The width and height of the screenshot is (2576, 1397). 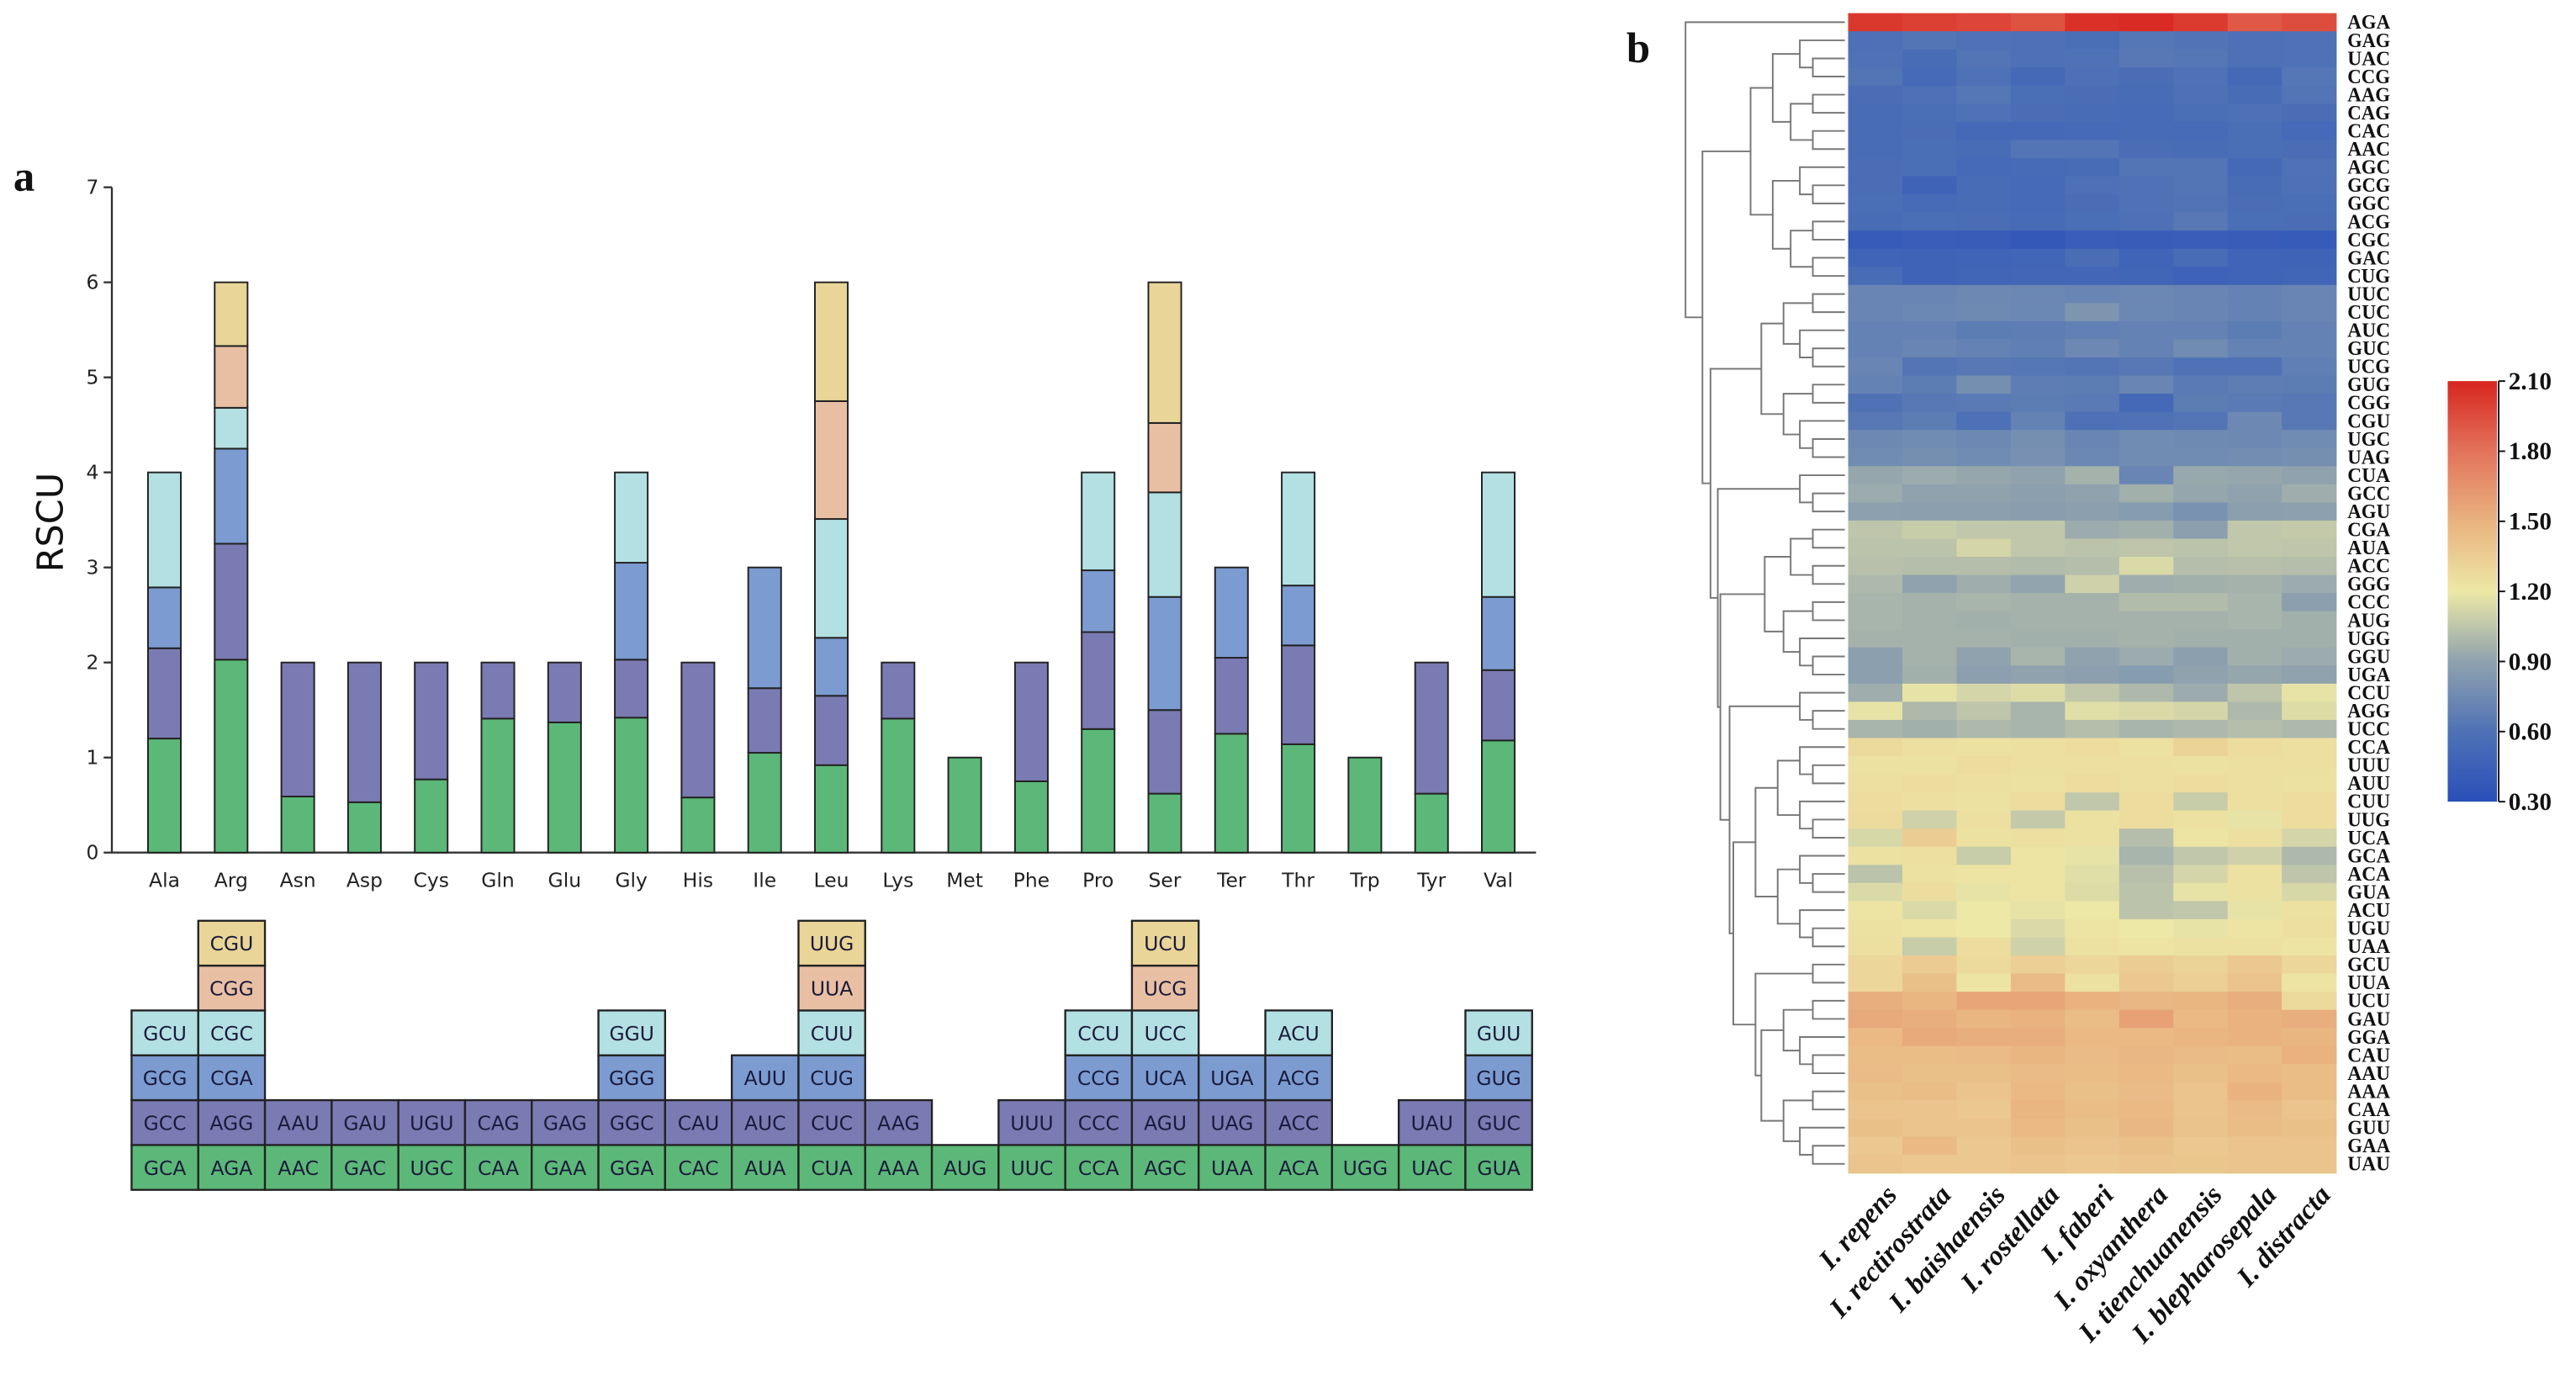 What do you see at coordinates (1365, 805) in the screenshot?
I see `bar-segment-ugg` at bounding box center [1365, 805].